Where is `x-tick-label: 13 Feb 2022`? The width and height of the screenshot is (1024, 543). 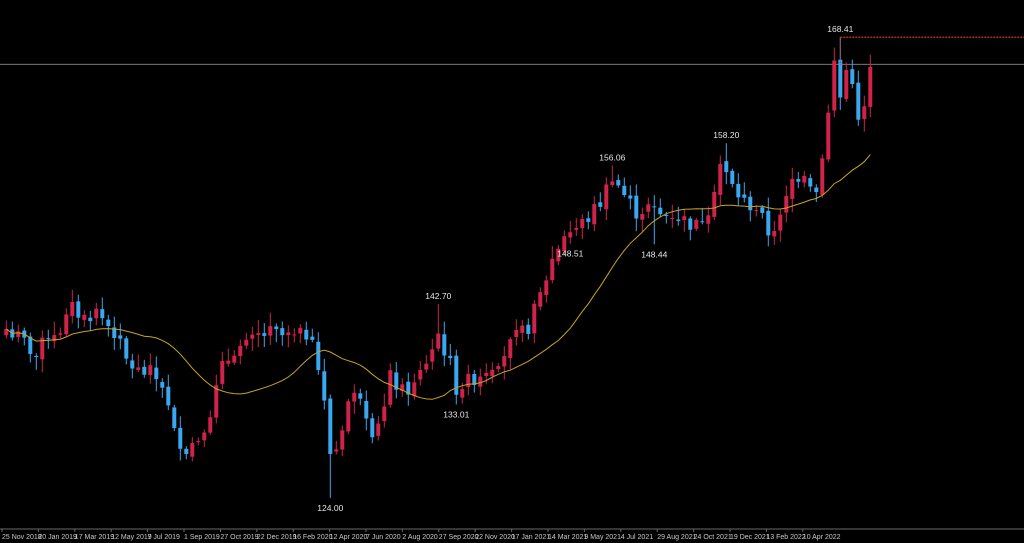
x-tick-label: 13 Feb 2022 is located at coordinates (785, 537).